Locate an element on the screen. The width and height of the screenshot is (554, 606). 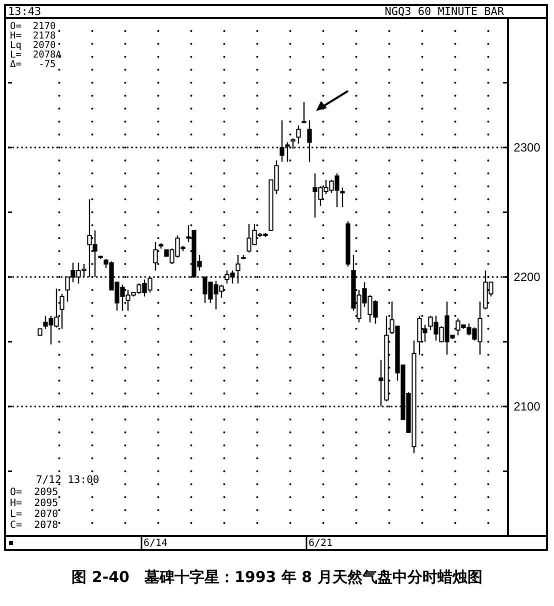
annotation: H= 2178 is located at coordinates (33, 36).